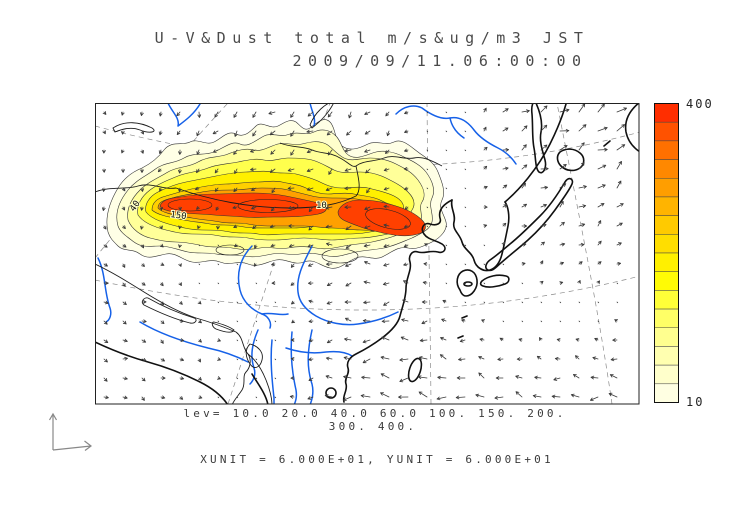 This screenshot has width=752, height=532. What do you see at coordinates (372, 38) in the screenshot?
I see `plot-title: U-V&Dust total m/s&ug/m3 JST` at bounding box center [372, 38].